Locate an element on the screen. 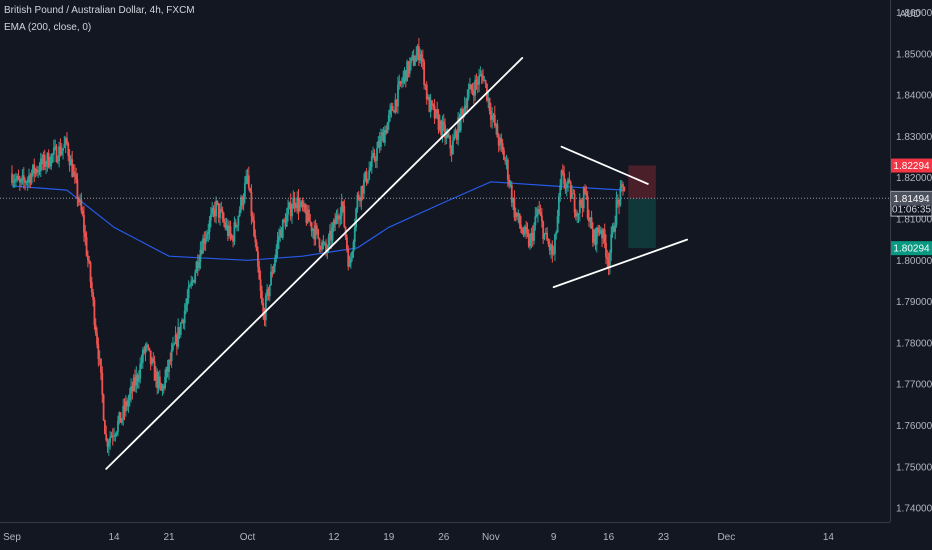  take-profit-zone is located at coordinates (642, 223).